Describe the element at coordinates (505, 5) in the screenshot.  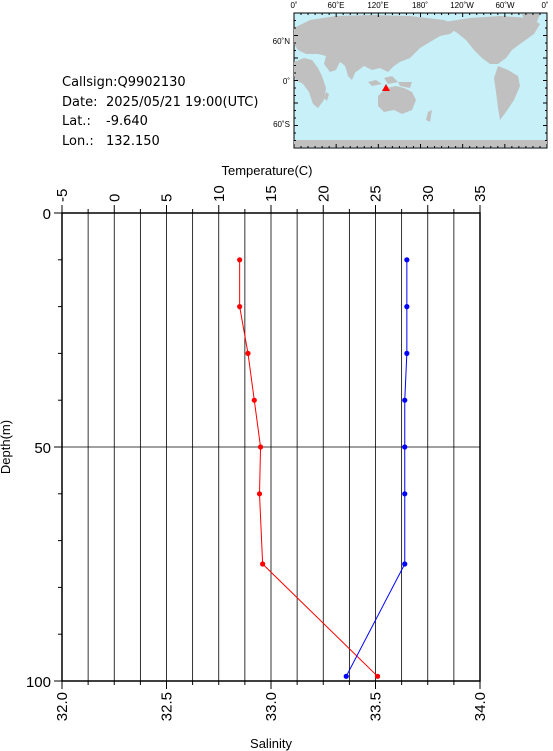
I see `map-lon-label: 60˚W` at that location.